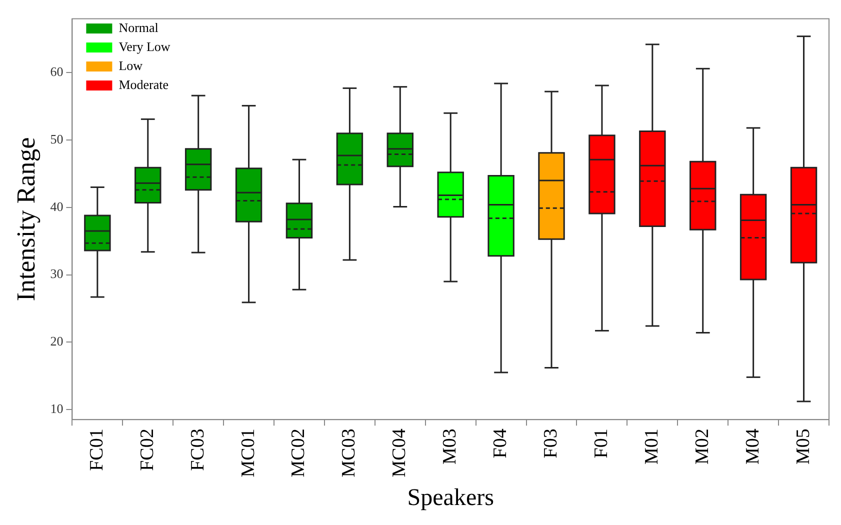  Describe the element at coordinates (97, 449) in the screenshot. I see `x-tick-label: FC01` at that location.